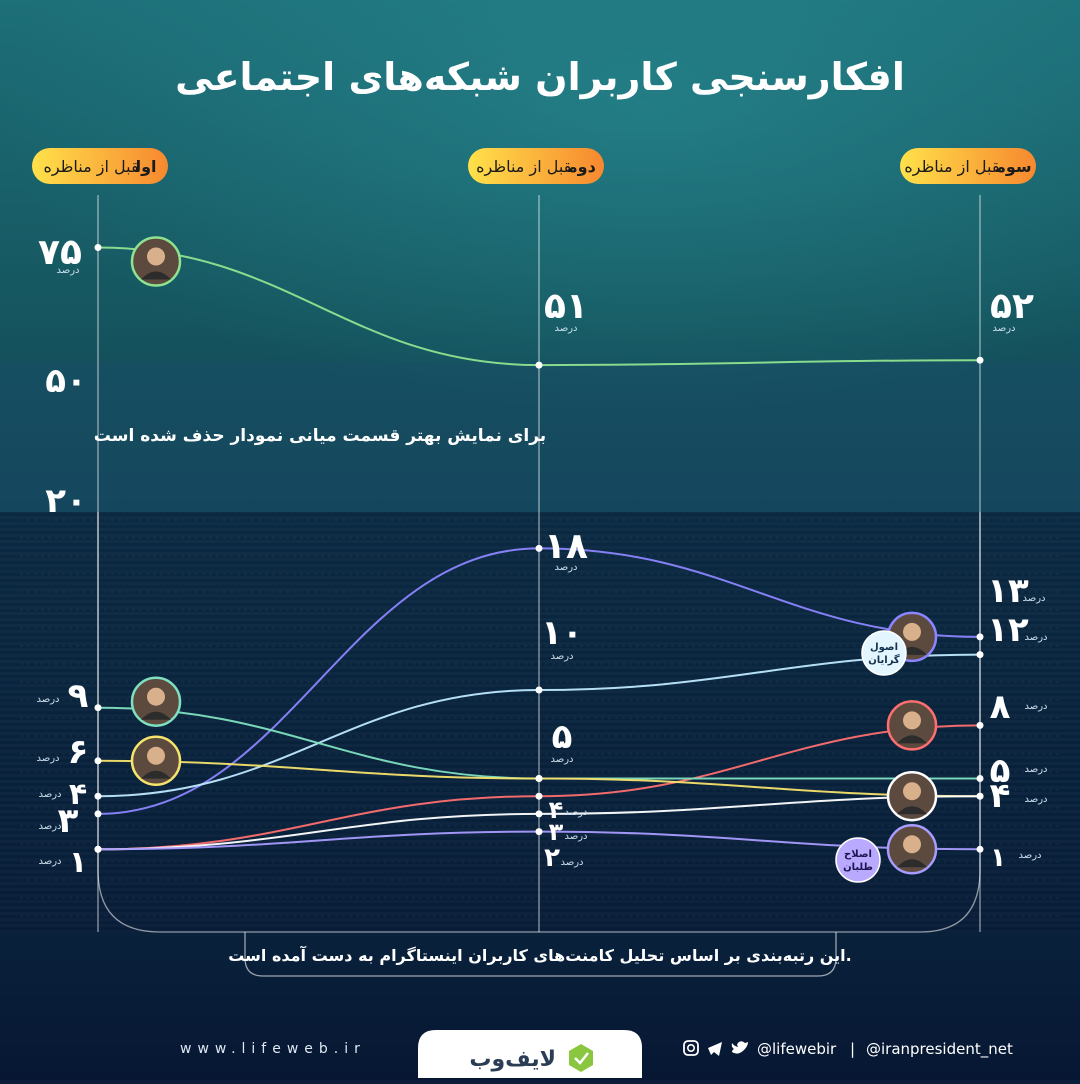  Describe the element at coordinates (273, 1049) in the screenshot. I see `footer-website: www.lifeweb.ir` at that location.